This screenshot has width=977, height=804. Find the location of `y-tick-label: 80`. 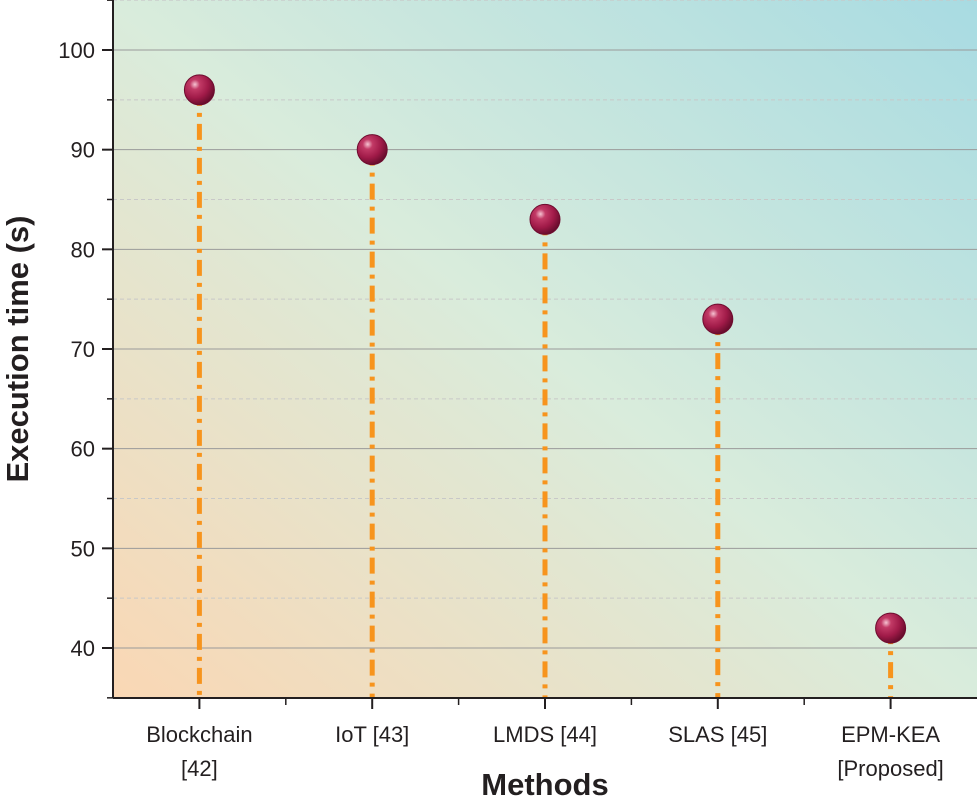

y-tick-label: 80 is located at coordinates (83, 249).